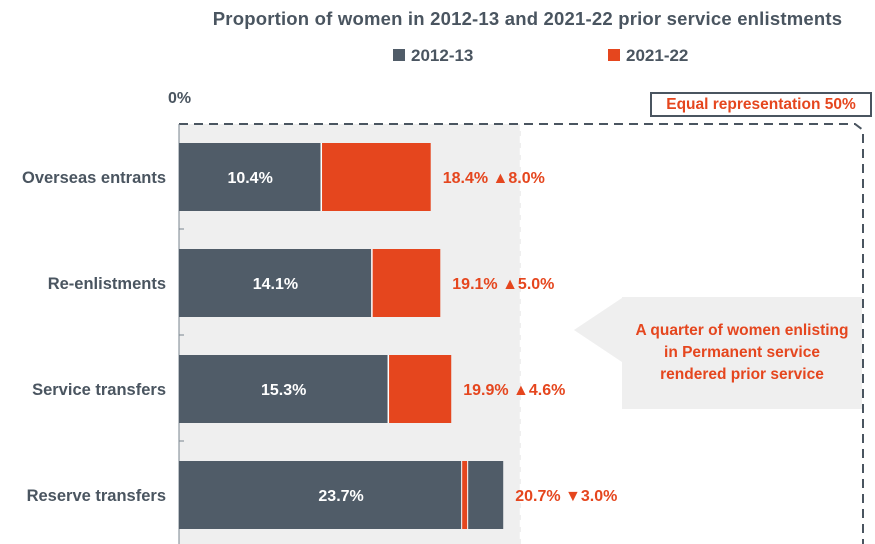  Describe the element at coordinates (566, 496) in the screenshot. I see `change-label-reserve-transfers: 20.7% ▼3.0%` at that location.